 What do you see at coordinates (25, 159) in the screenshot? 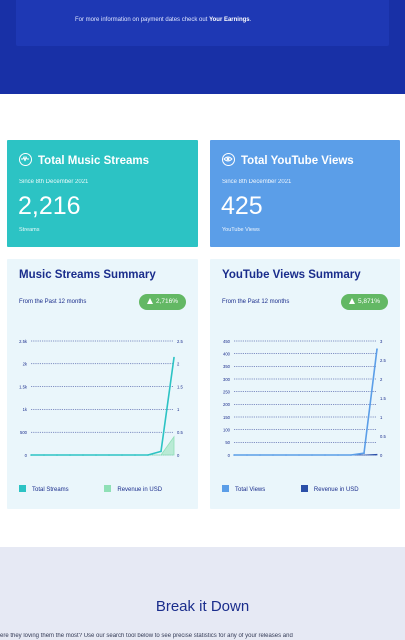
I see `waveform-icon` at bounding box center [25, 159].